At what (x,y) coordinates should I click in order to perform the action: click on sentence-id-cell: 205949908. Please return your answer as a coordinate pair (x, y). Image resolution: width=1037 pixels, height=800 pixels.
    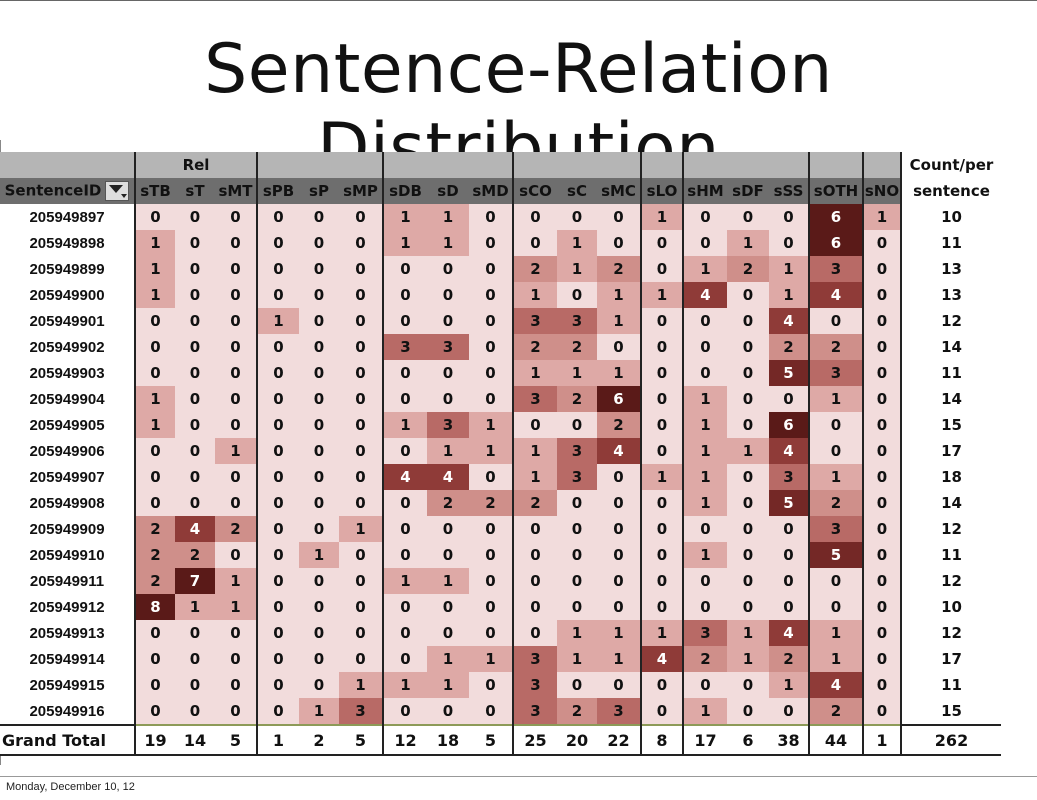
    Looking at the image, I should click on (67, 503).